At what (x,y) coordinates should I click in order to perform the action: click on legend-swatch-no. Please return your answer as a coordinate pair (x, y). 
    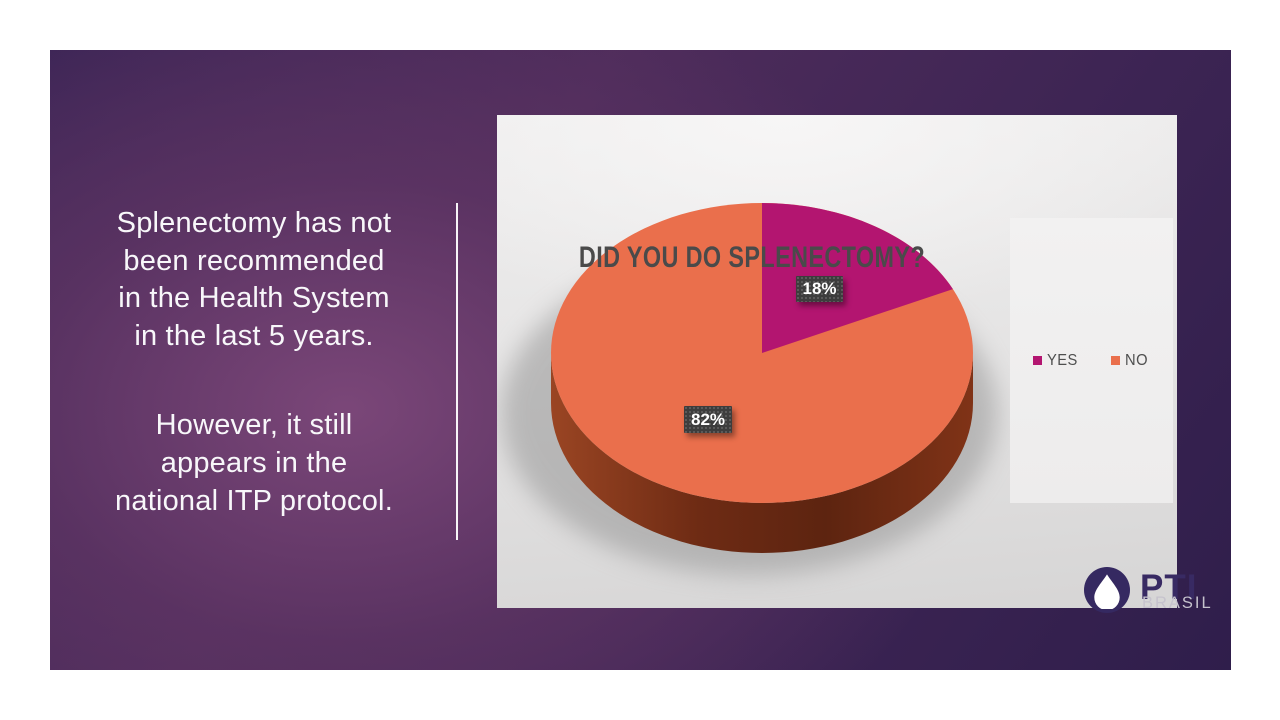
    Looking at the image, I should click on (1115, 360).